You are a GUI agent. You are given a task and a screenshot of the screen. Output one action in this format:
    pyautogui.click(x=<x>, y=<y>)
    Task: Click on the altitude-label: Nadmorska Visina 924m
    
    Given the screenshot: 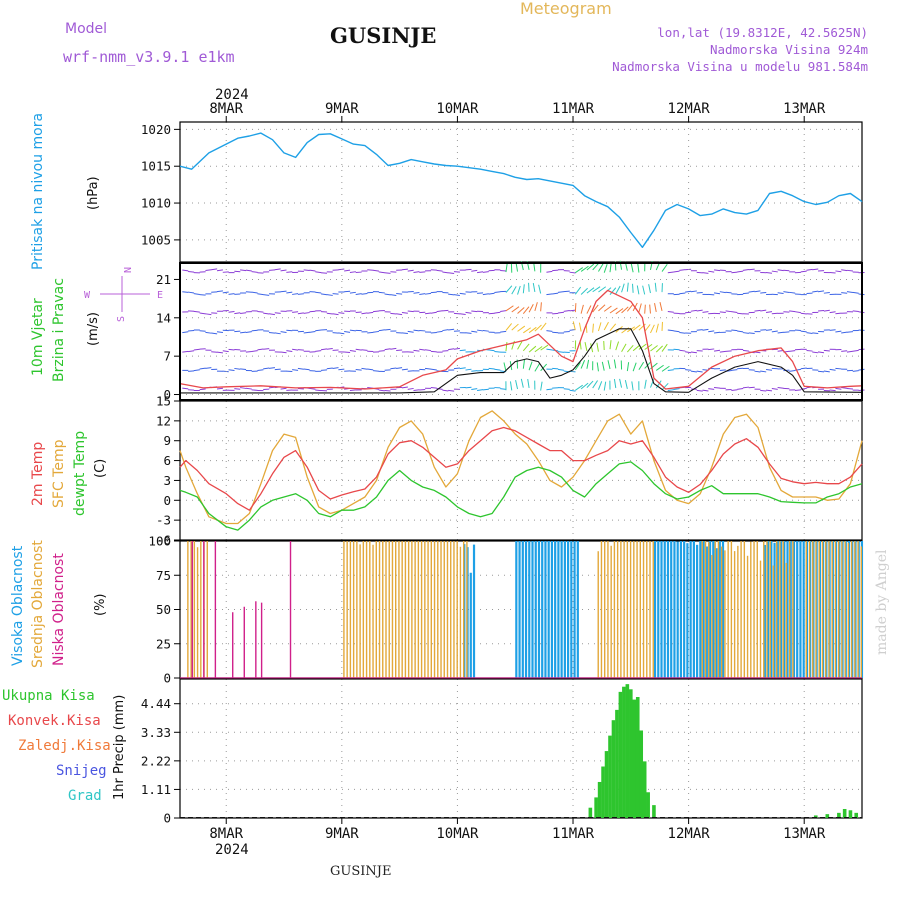 What is the action you would take?
    pyautogui.click(x=789, y=49)
    